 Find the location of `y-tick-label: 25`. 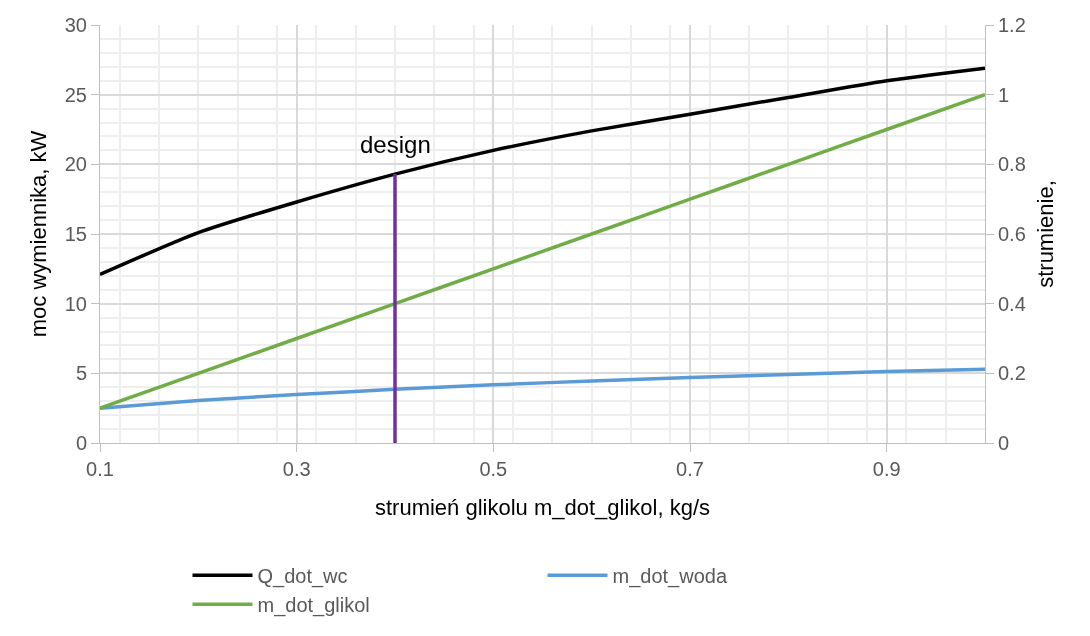

y-tick-label: 25 is located at coordinates (75, 94).